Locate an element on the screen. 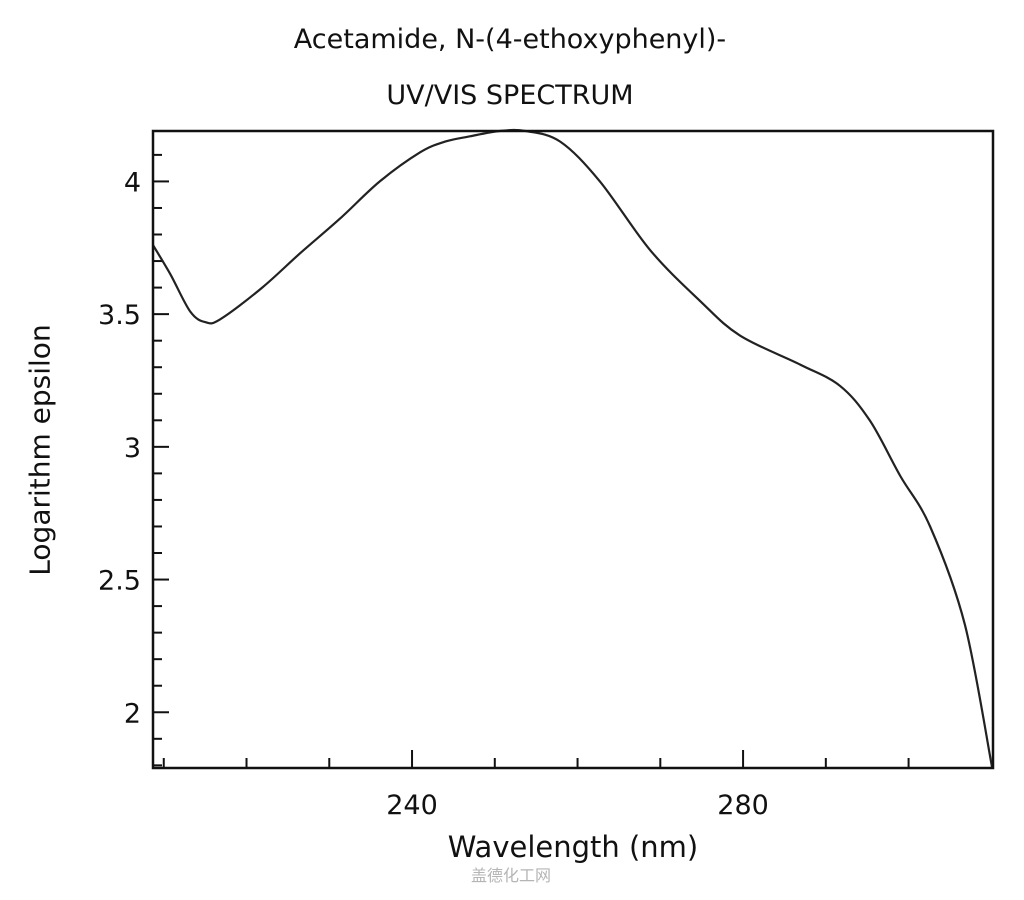 This screenshot has width=1024, height=900. tick-label: 280 is located at coordinates (743, 805).